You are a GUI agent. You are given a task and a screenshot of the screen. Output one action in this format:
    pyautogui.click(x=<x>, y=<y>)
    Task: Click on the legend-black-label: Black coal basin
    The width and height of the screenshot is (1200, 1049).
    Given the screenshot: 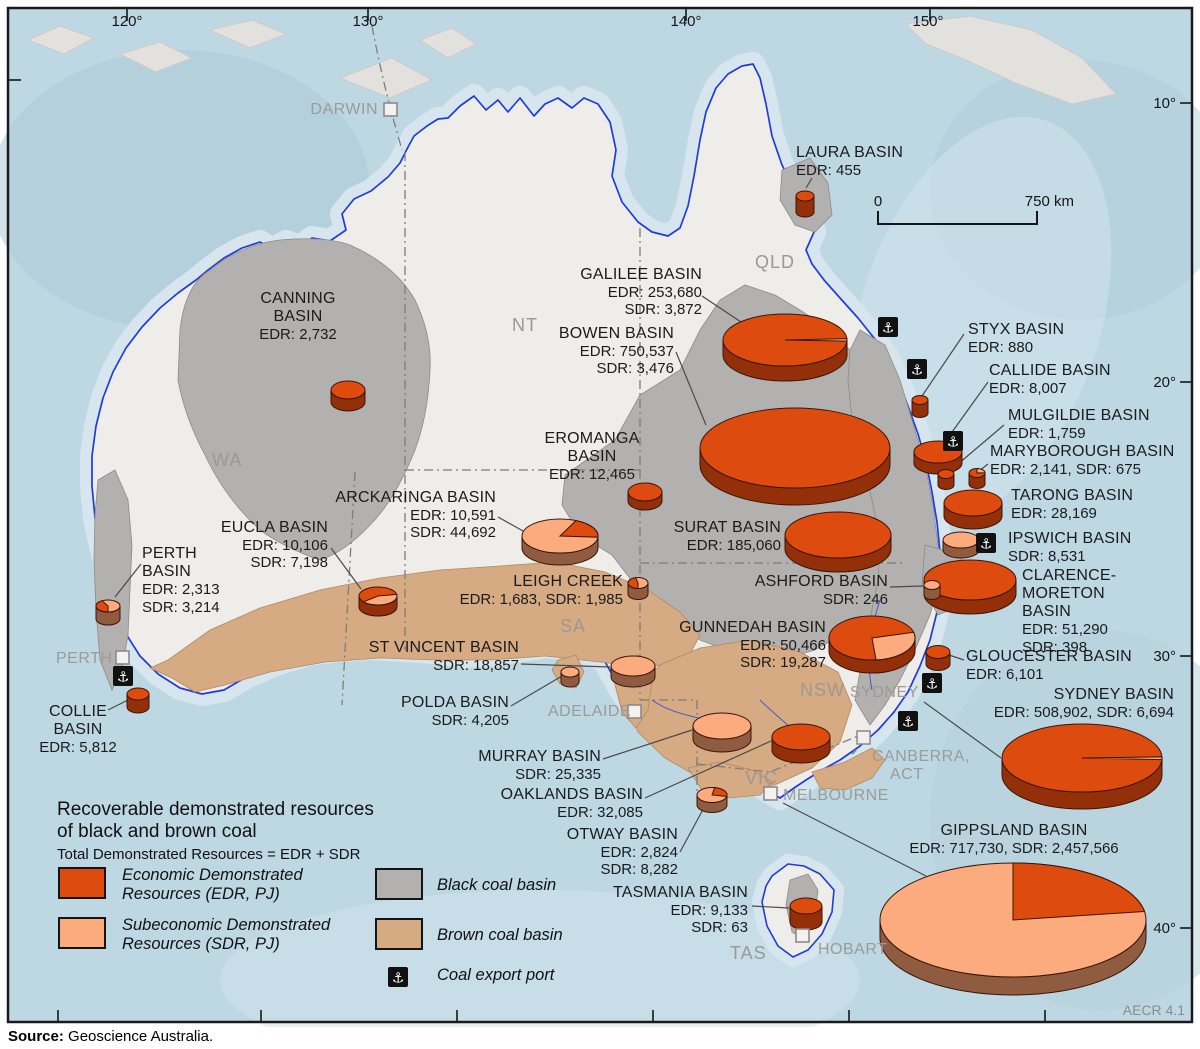 What is the action you would take?
    pyautogui.click(x=497, y=885)
    